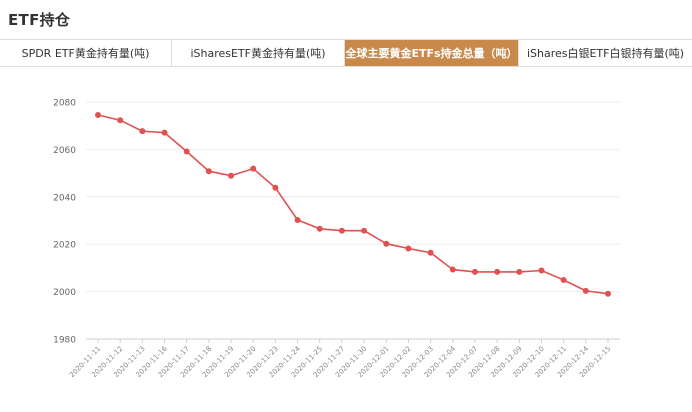  Describe the element at coordinates (64, 104) in the screenshot. I see `y-tick-label: 2080` at that location.